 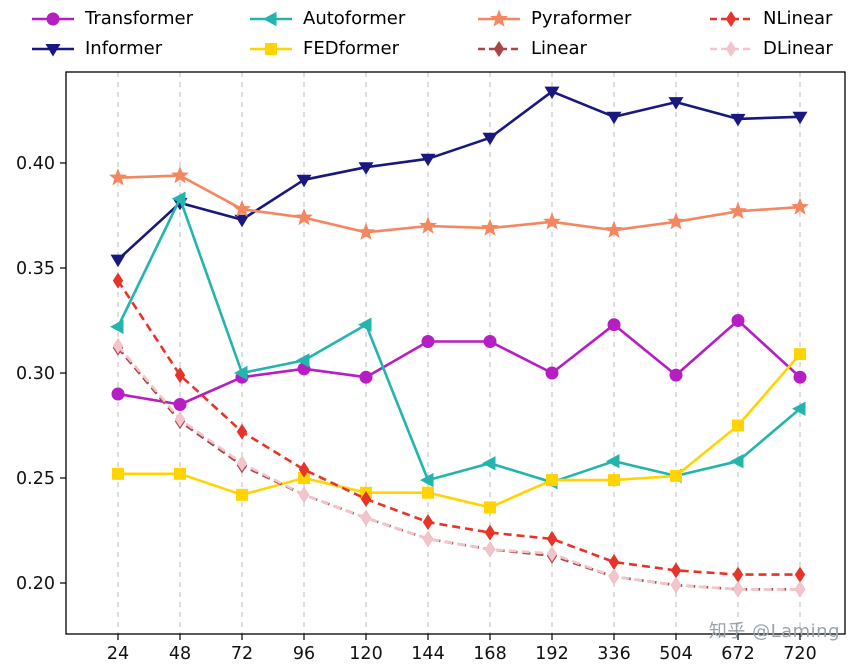 I want to click on legend-item-transformer: Transformer, so click(x=139, y=18).